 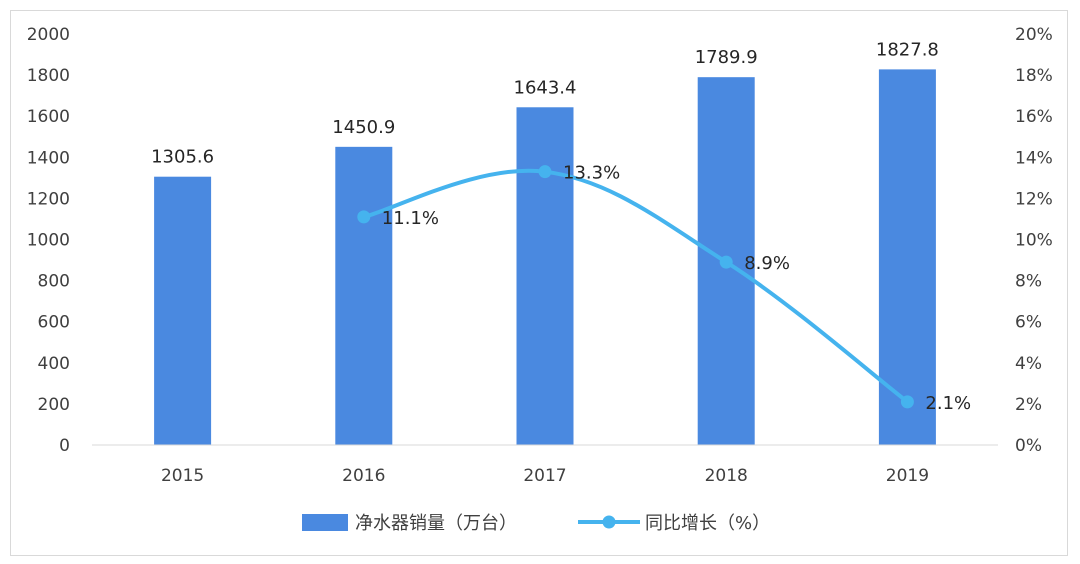 I want to click on x-tick-label: 2019, so click(x=907, y=476).